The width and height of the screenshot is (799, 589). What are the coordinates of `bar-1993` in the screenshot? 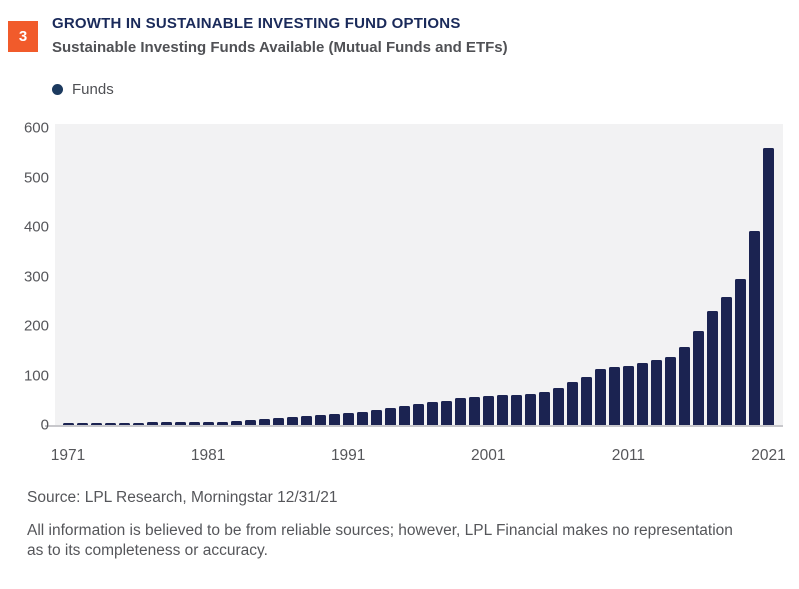 It's located at (376, 417).